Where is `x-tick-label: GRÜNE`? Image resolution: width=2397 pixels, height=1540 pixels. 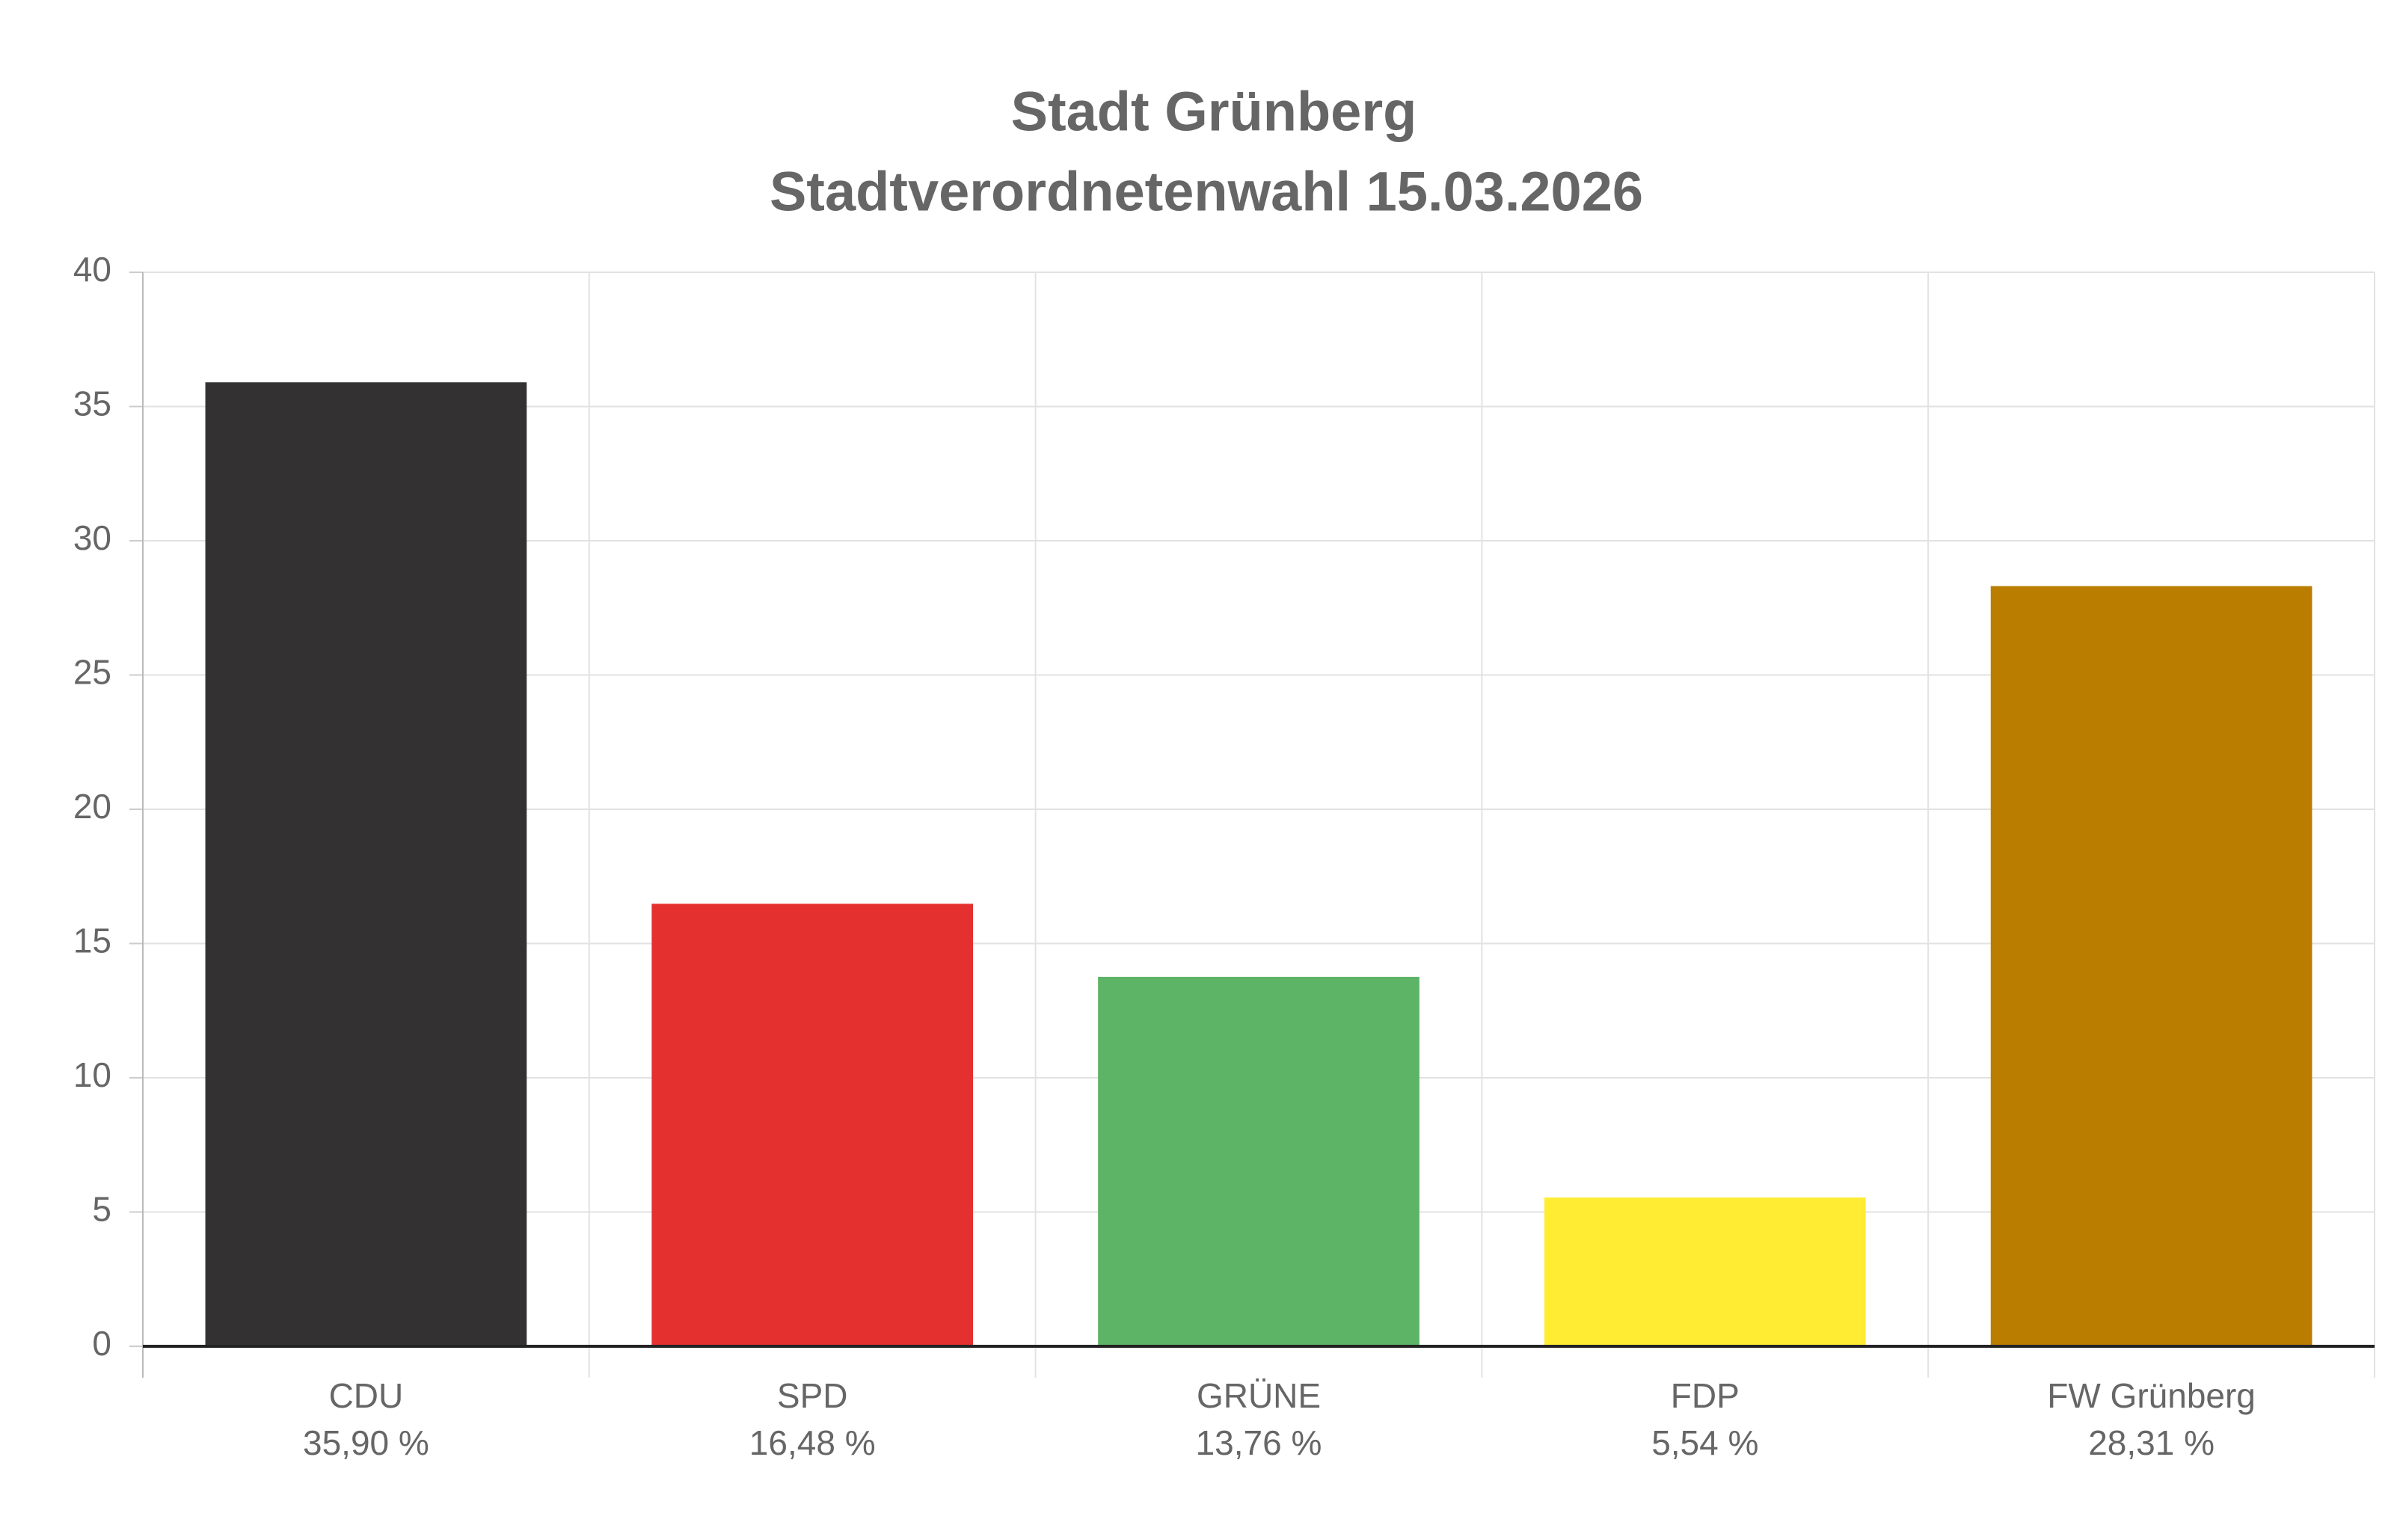
x-tick-label: GRÜNE is located at coordinates (1259, 1395).